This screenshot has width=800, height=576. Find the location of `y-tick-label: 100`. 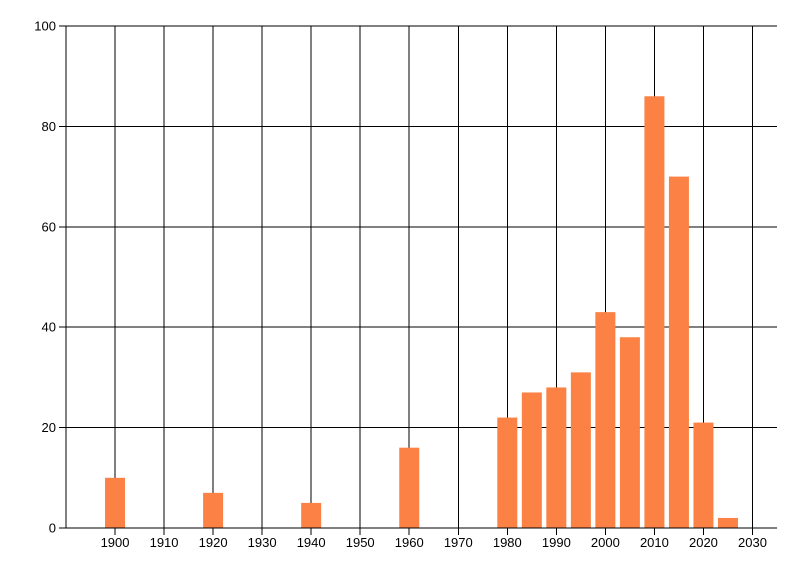

y-tick-label: 100 is located at coordinates (45, 26).